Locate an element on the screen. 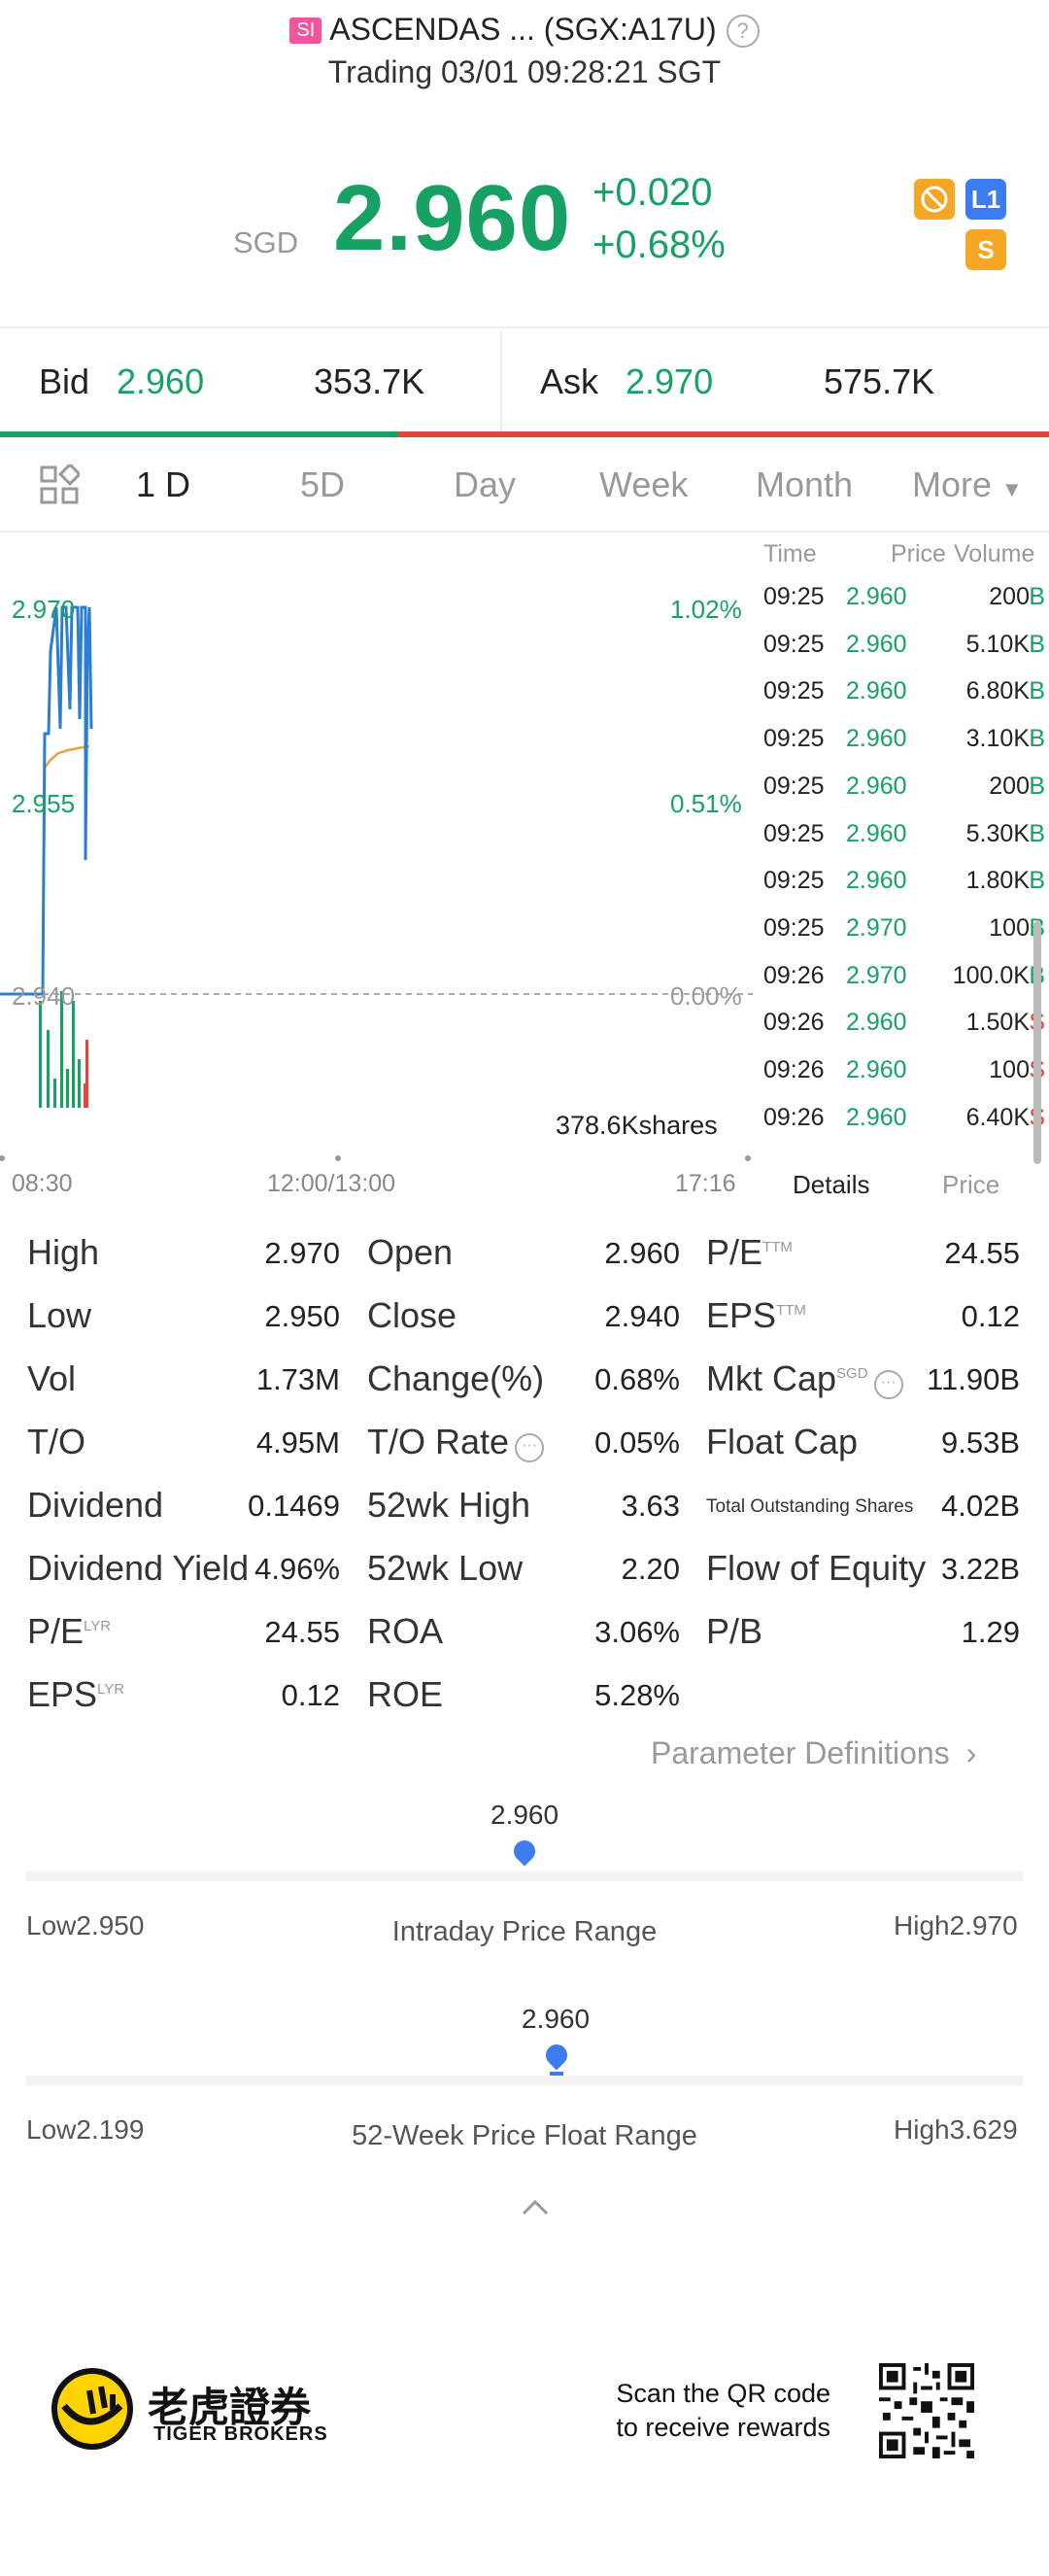 This screenshot has width=1049, height=2576. stat-label: P/ELYR is located at coordinates (70, 1631).